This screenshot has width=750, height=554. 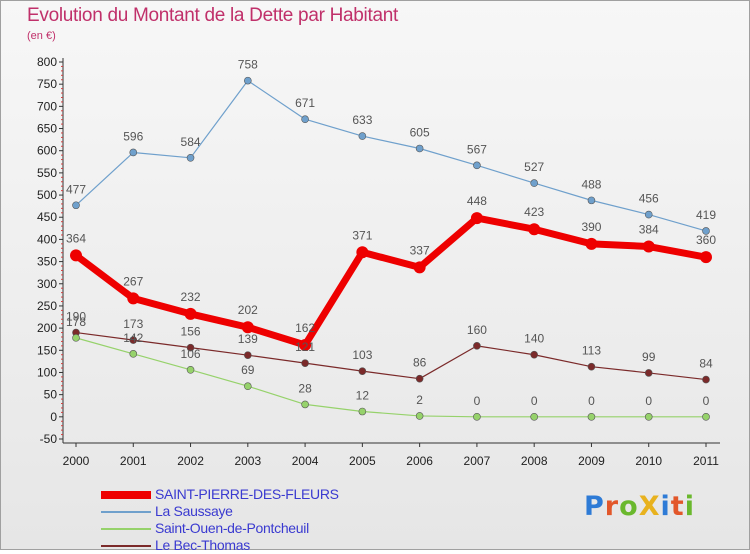 I want to click on x-tick-label: 2010, so click(x=648, y=461).